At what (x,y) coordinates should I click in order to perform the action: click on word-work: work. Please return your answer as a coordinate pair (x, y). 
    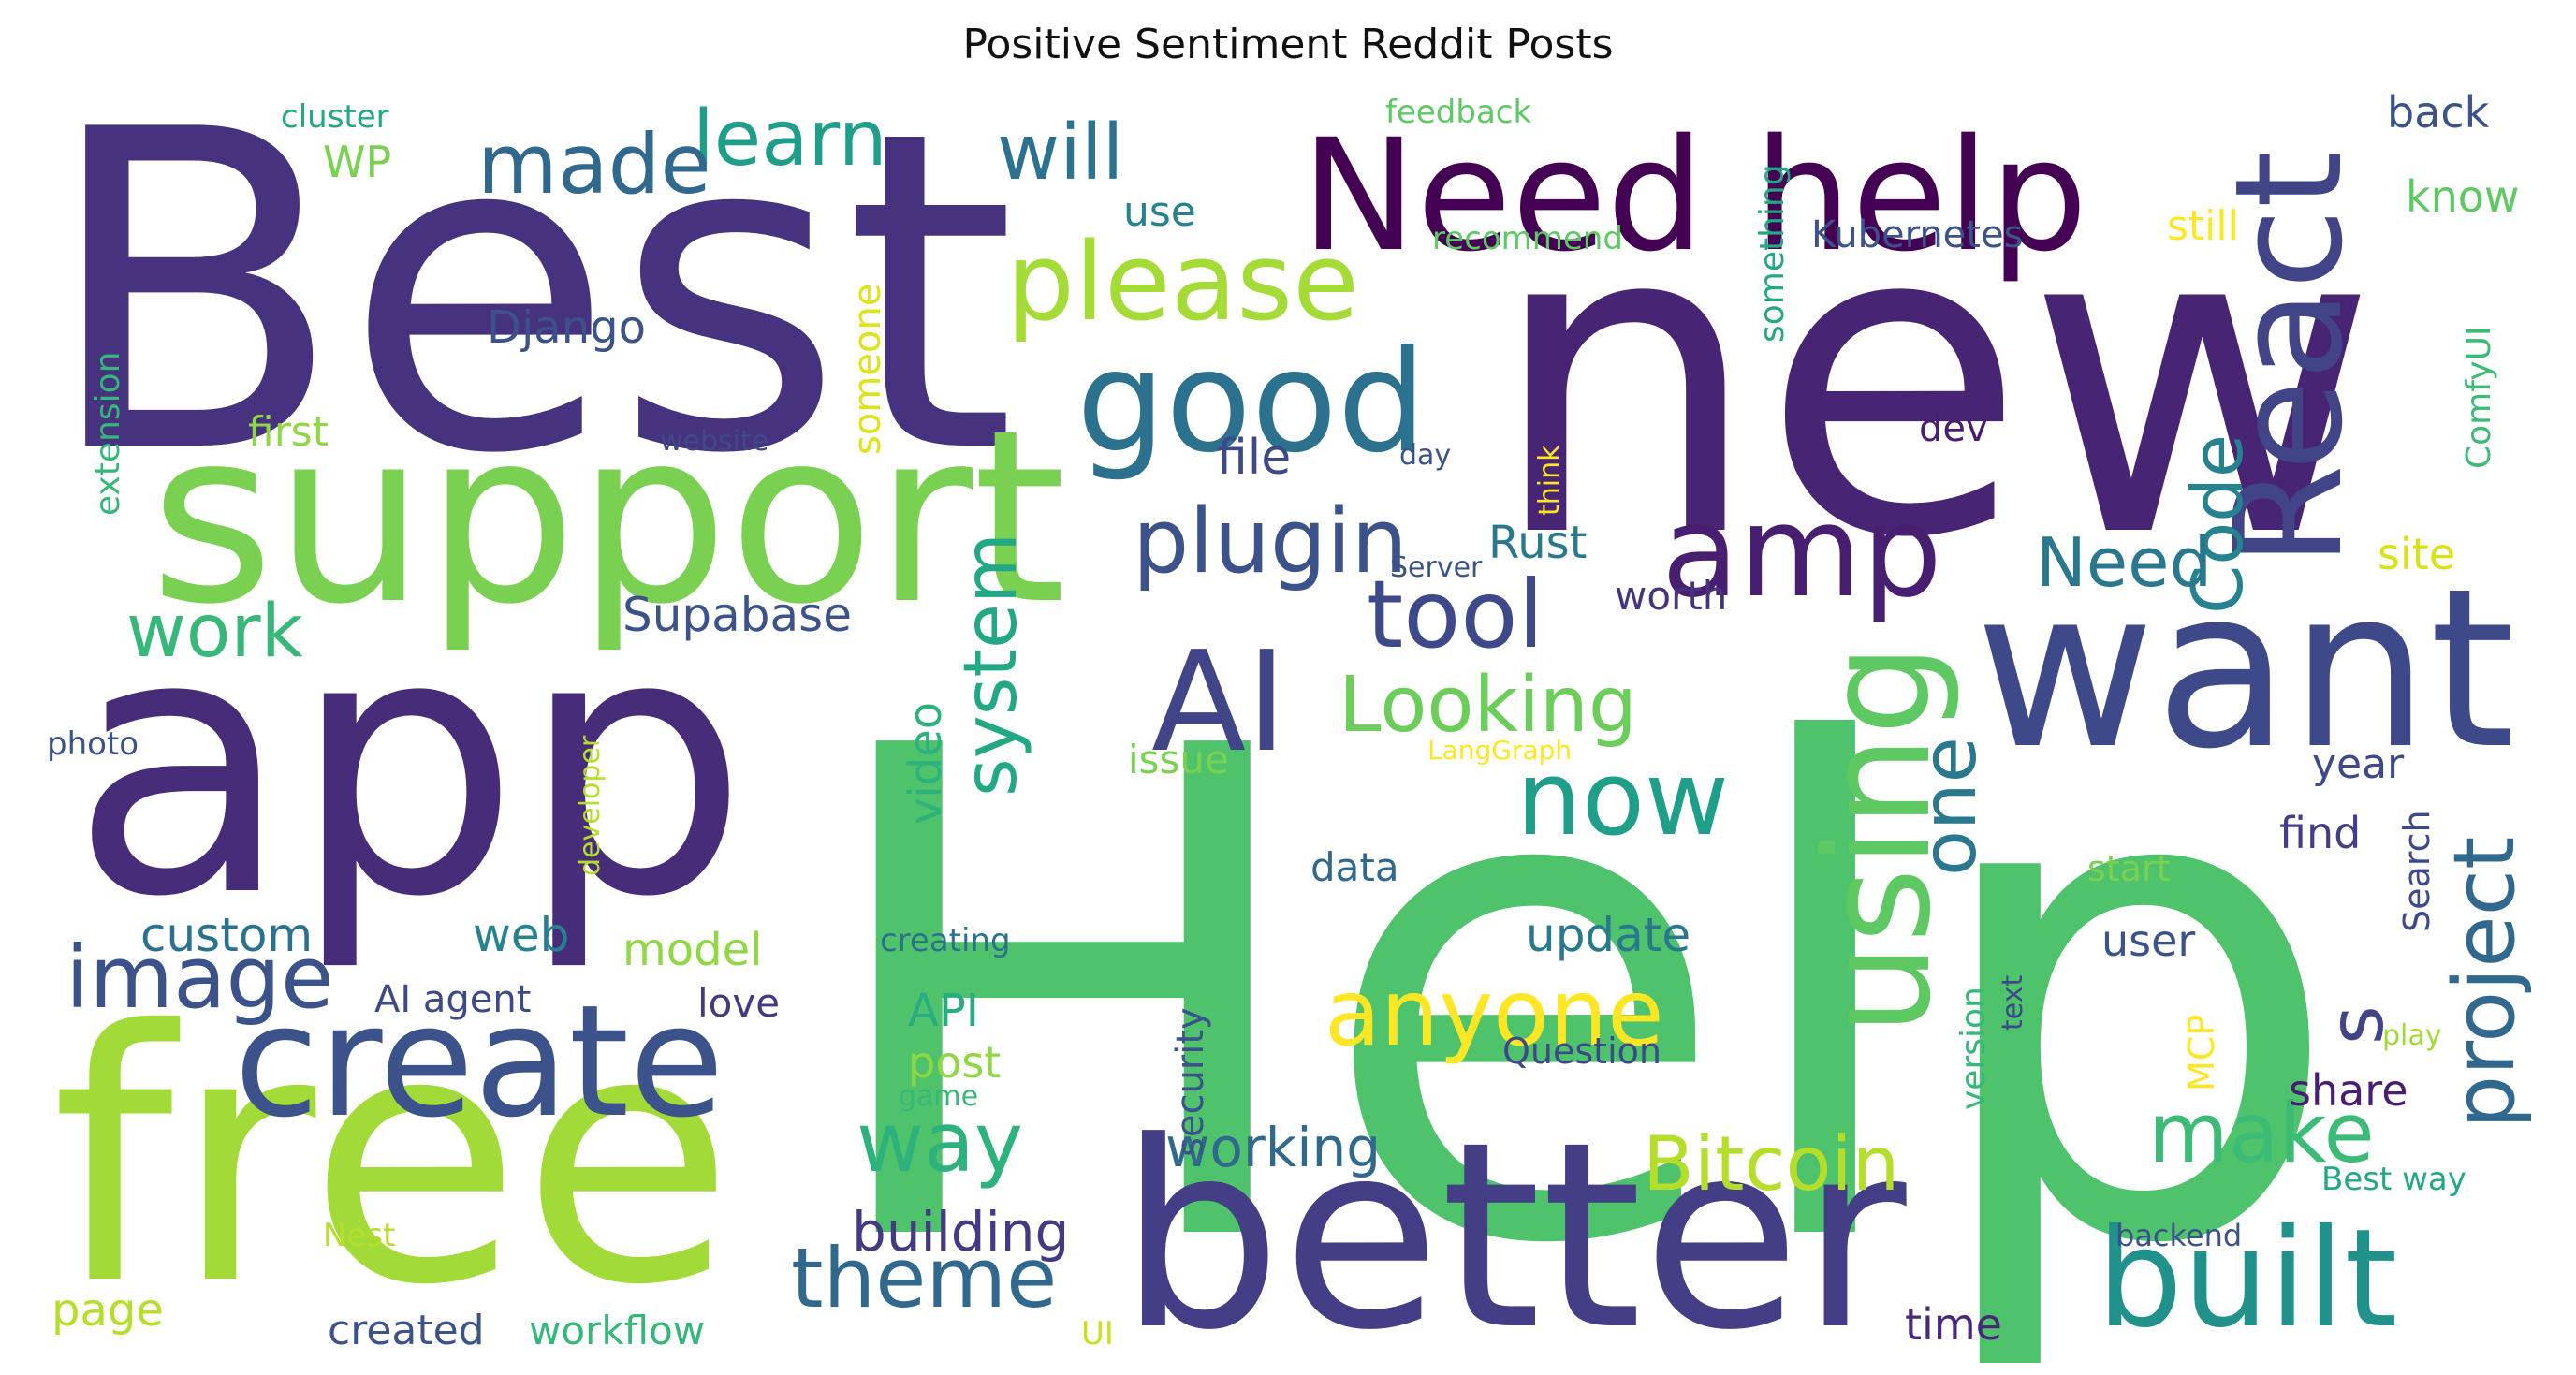
    Looking at the image, I should click on (214, 632).